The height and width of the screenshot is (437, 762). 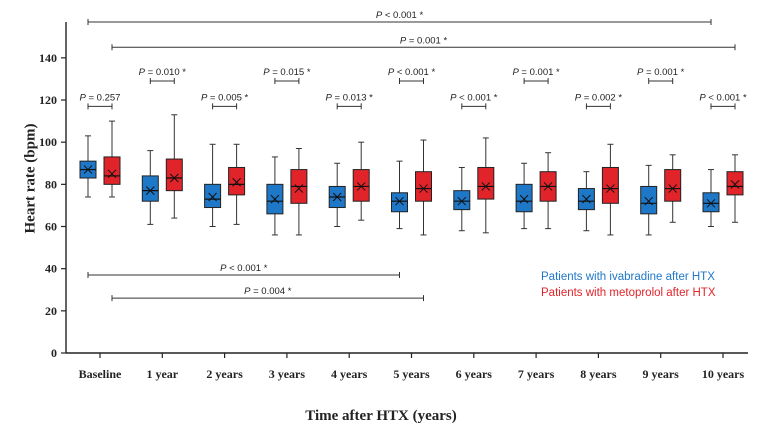 I want to click on lower-bracket-label: P < 0.001 *, so click(x=244, y=268).